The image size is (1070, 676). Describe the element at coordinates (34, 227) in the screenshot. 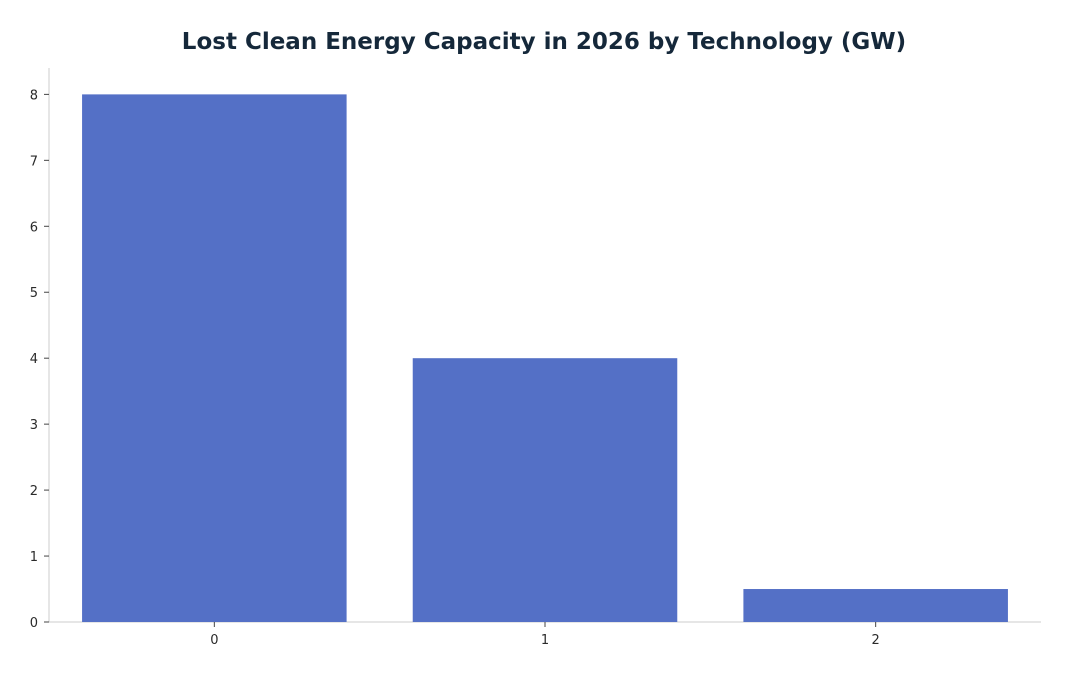

I see `y-tick-label: 6` at that location.